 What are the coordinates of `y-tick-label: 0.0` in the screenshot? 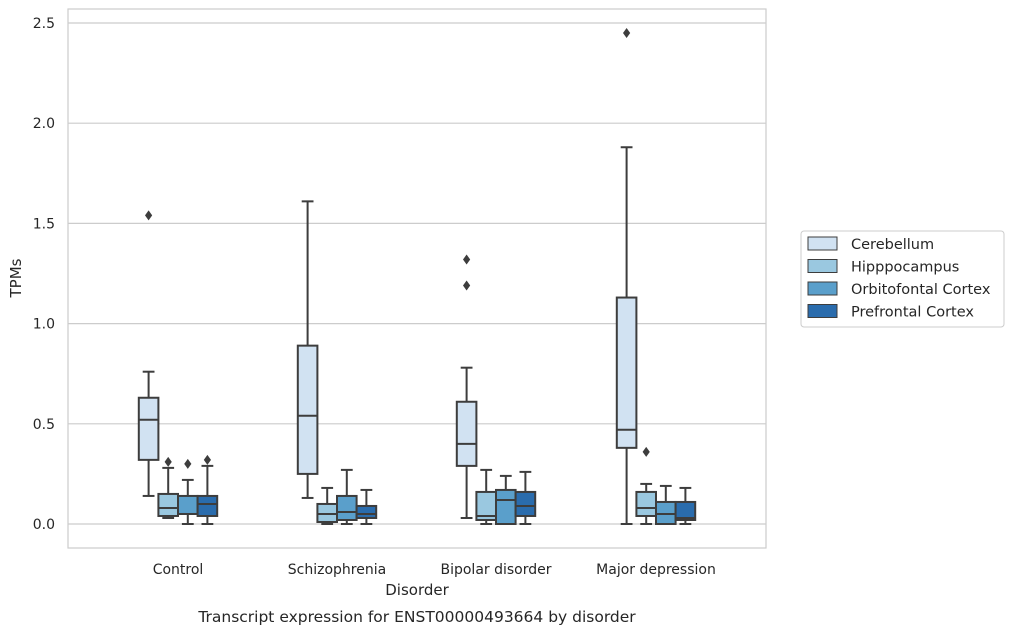 It's located at (44, 525).